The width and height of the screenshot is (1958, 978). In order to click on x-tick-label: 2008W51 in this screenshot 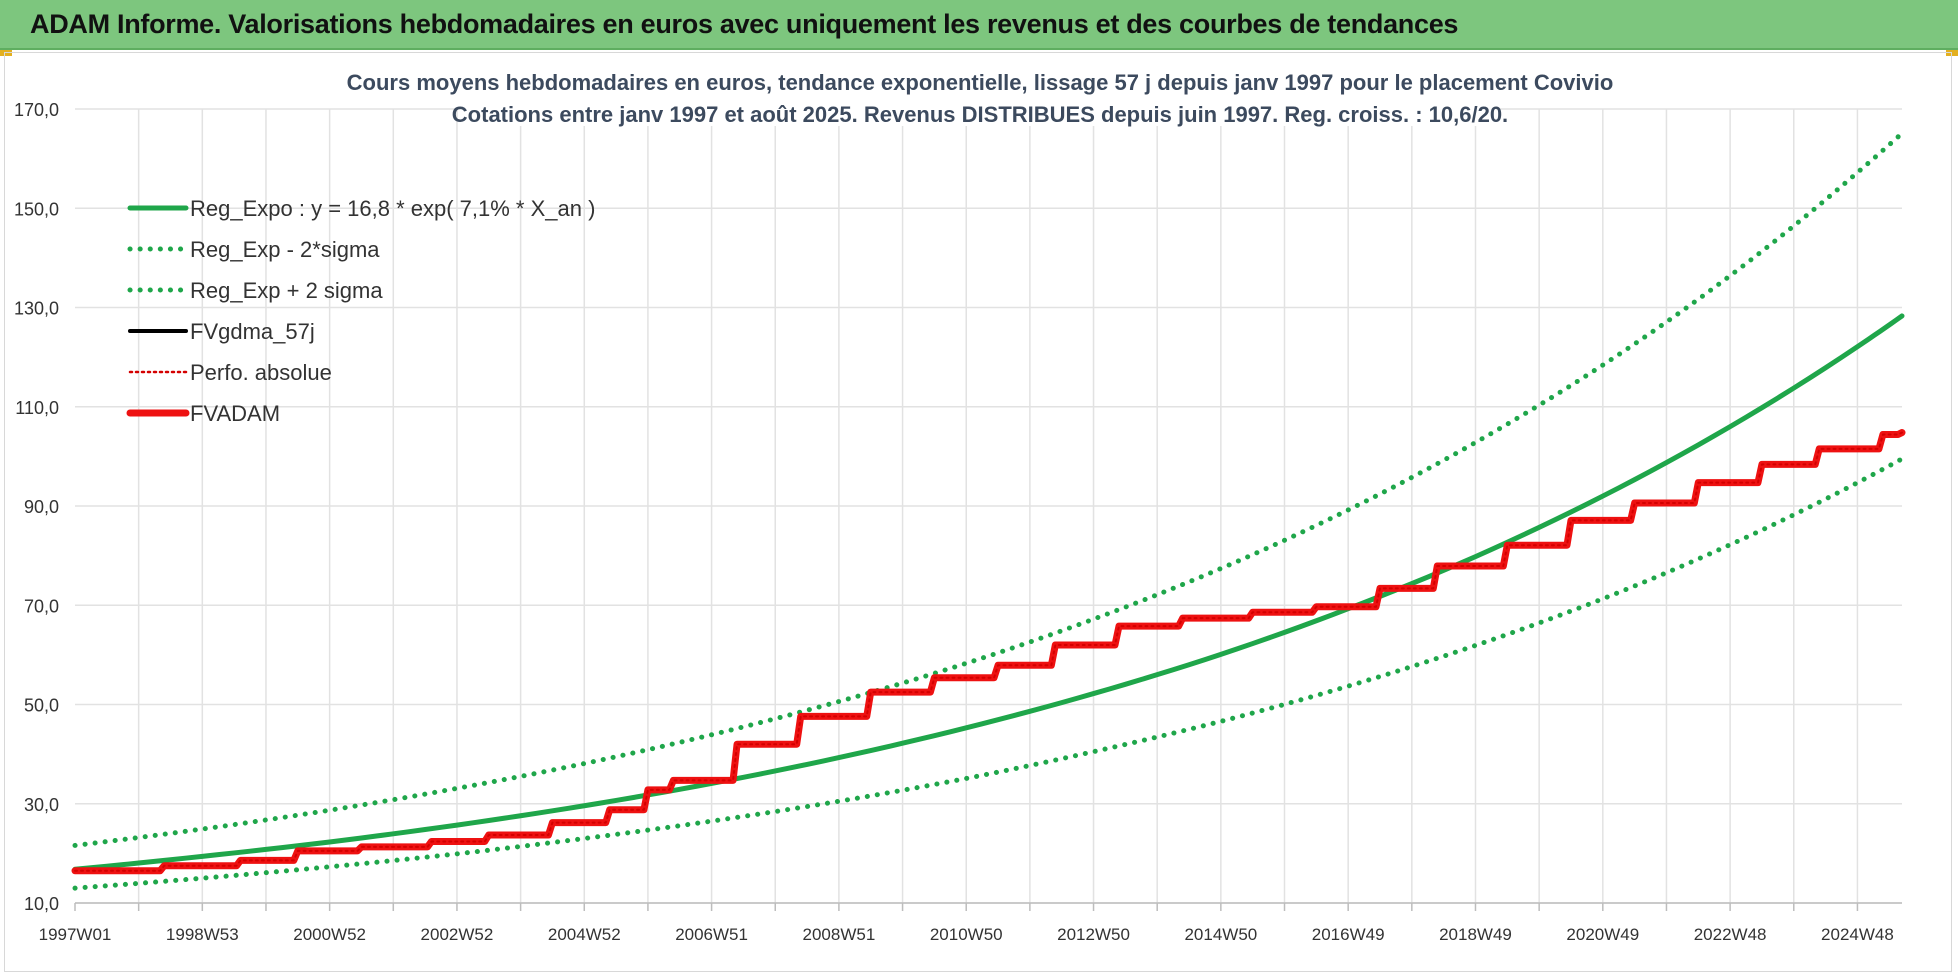, I will do `click(839, 934)`.